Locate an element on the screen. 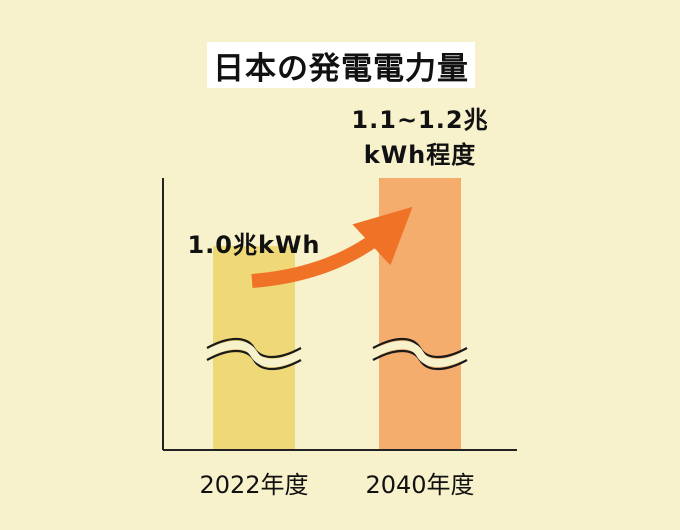  growth-arrow is located at coordinates (332, 247).